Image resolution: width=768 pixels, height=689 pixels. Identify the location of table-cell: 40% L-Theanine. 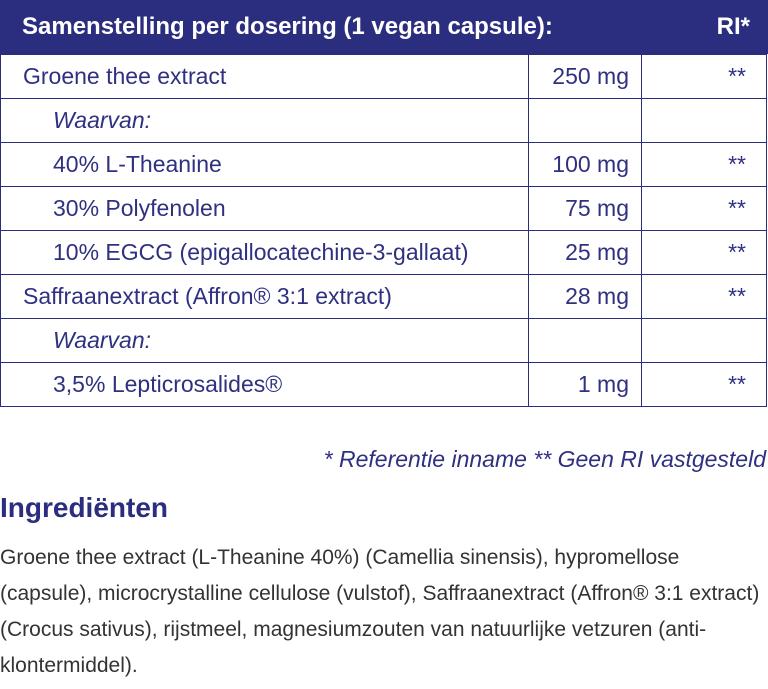
(264, 164).